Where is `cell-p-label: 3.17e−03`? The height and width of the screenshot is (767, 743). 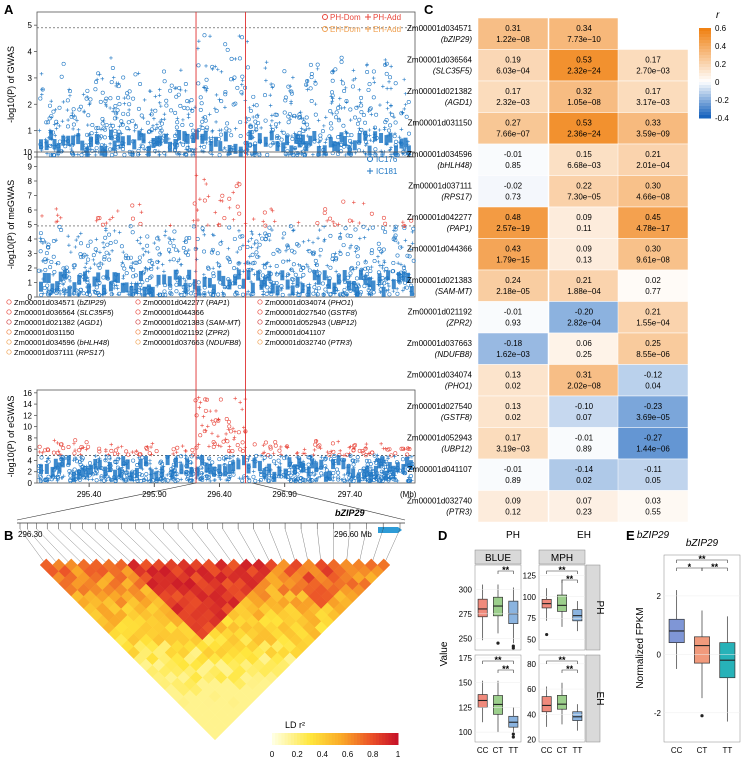 cell-p-label: 3.17e−03 is located at coordinates (653, 102).